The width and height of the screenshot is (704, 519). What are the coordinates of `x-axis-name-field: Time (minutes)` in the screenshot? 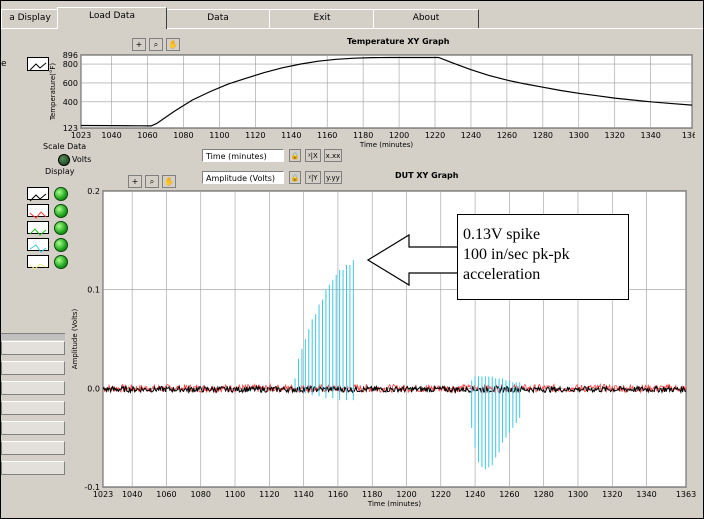 It's located at (243, 155).